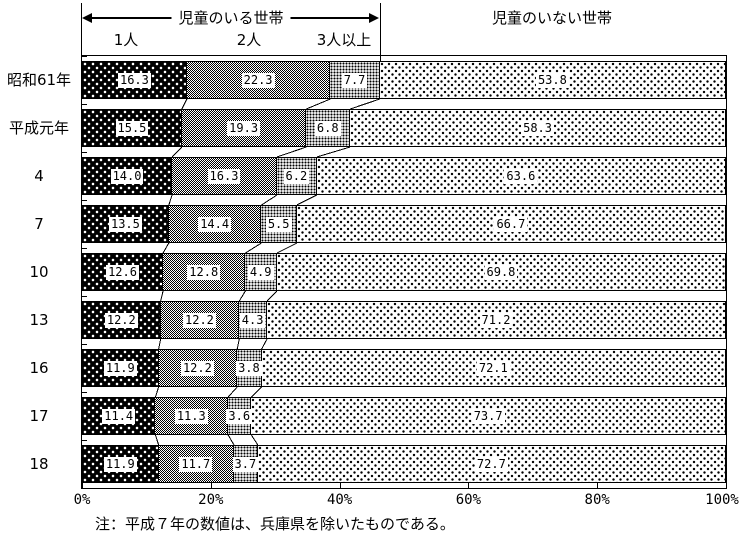  What do you see at coordinates (468, 500) in the screenshot?
I see `x-axis-tick-label: 60%` at bounding box center [468, 500].